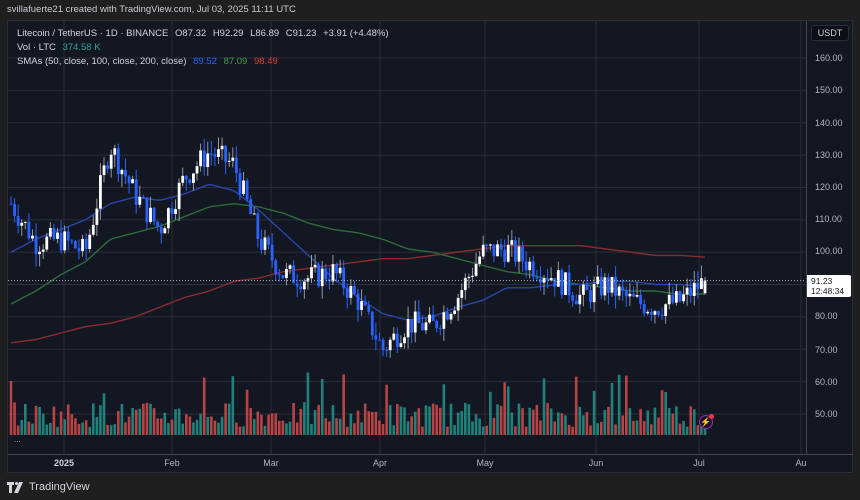  Describe the element at coordinates (81, 47) in the screenshot. I see `volume-value: 374.58 K` at that location.